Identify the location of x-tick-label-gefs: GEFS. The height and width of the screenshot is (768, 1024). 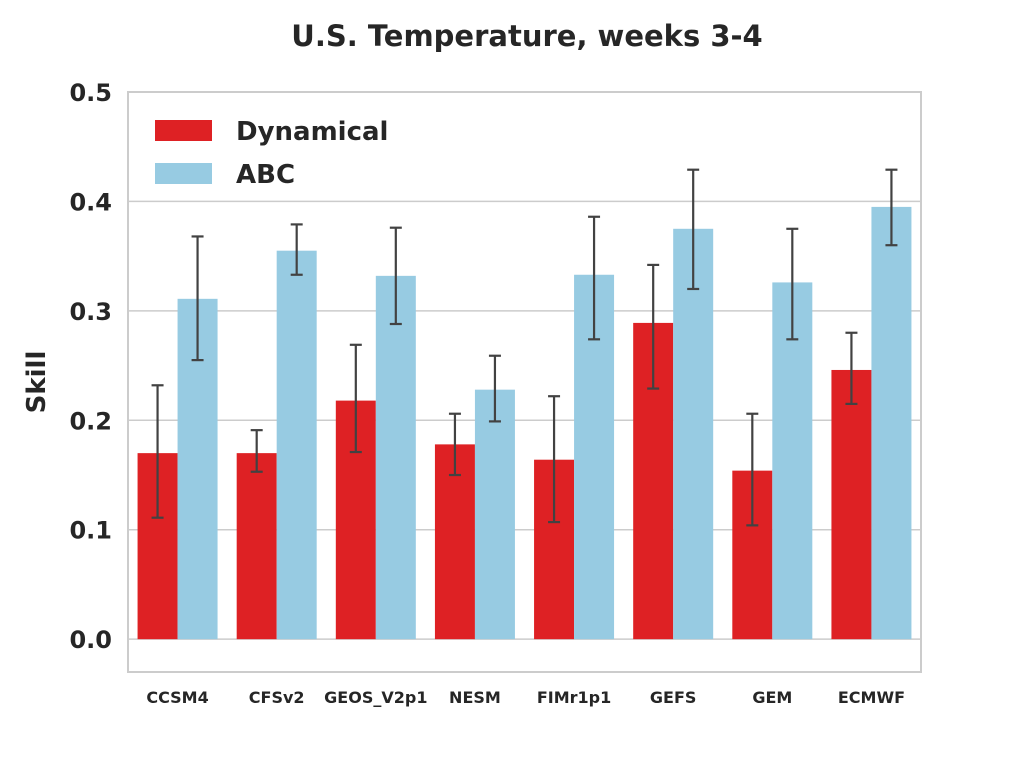
(673, 697).